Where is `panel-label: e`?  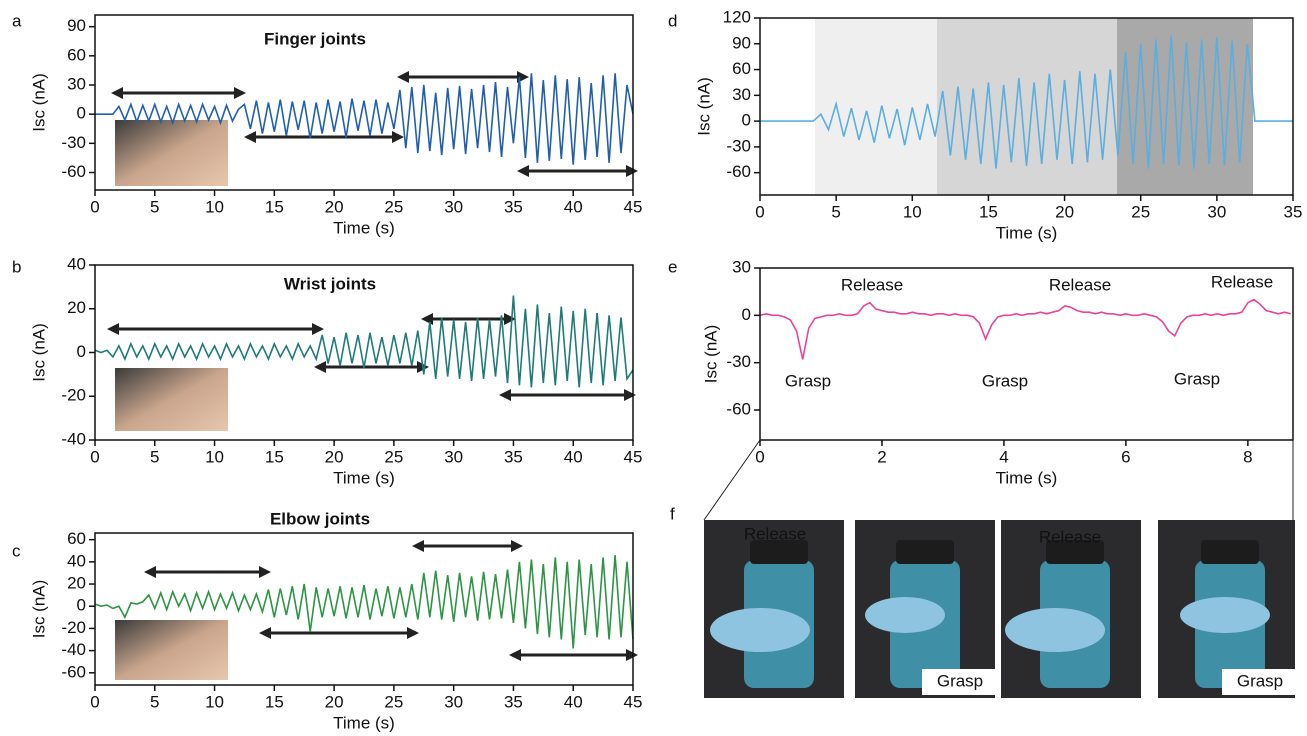 panel-label: e is located at coordinates (672, 266).